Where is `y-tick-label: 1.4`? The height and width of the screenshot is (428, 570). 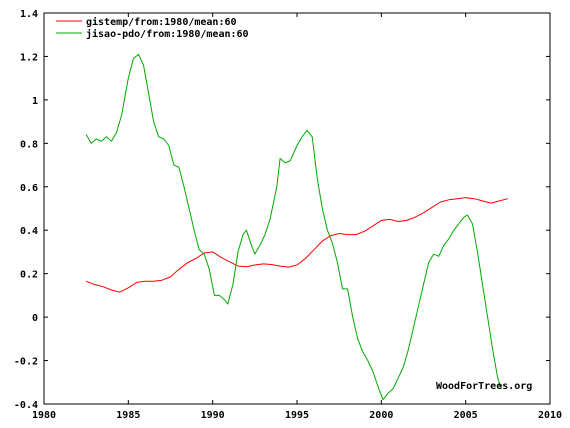 y-tick-label: 1.4 is located at coordinates (29, 14).